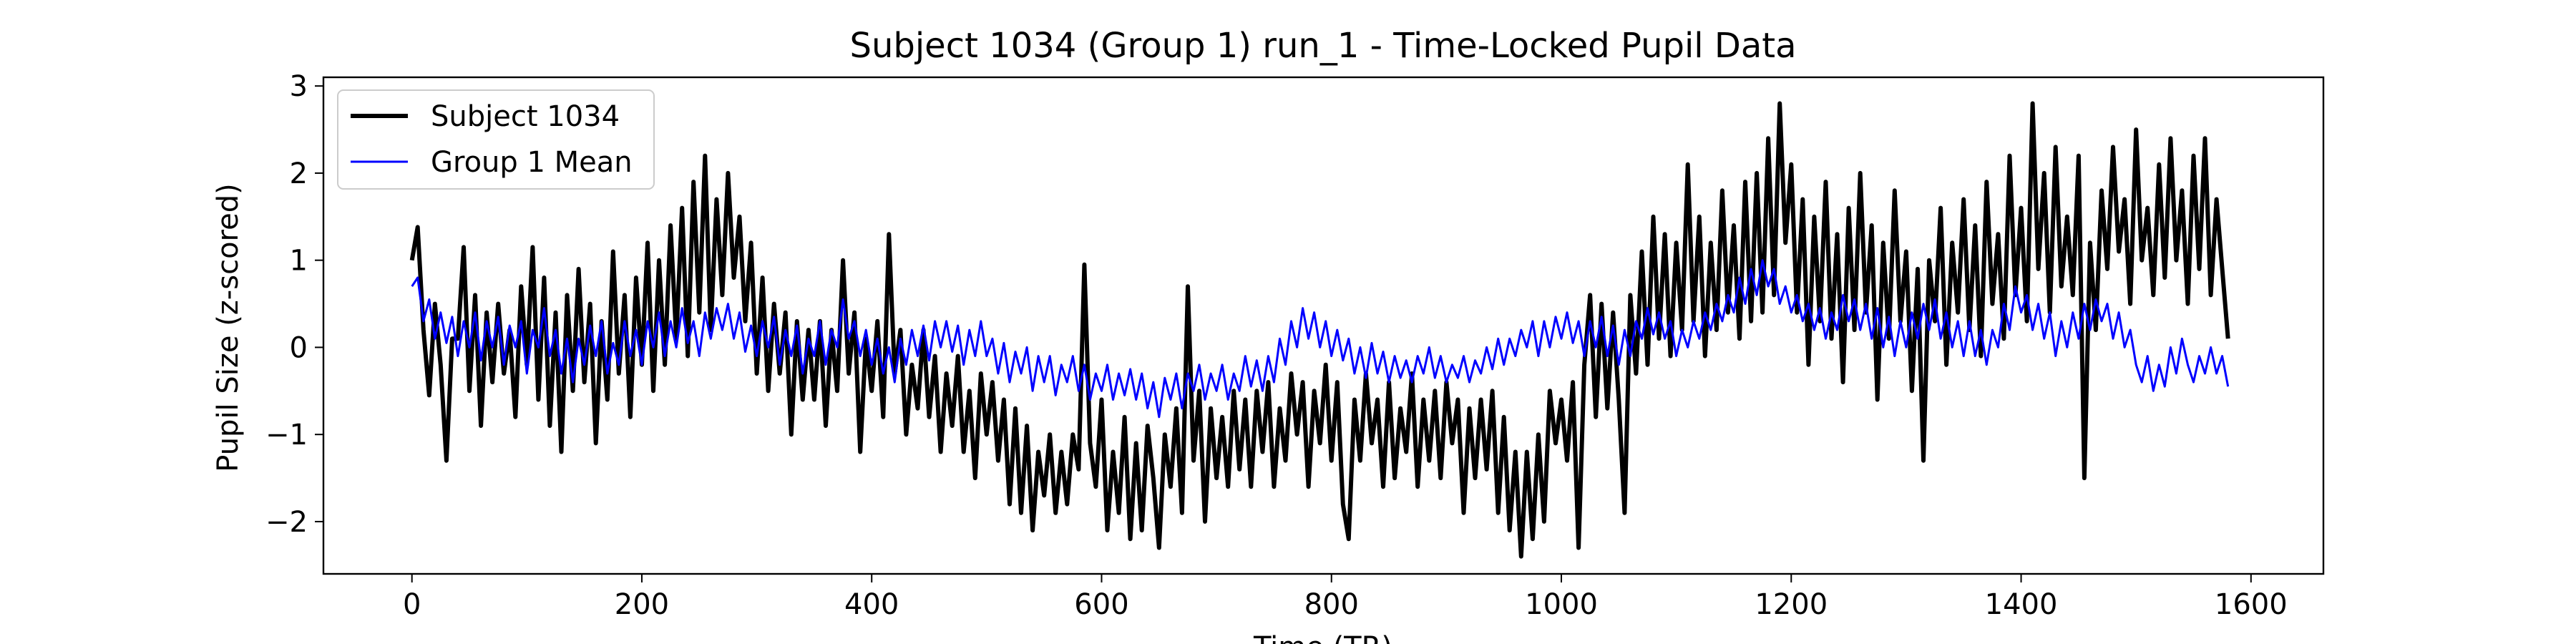 The height and width of the screenshot is (644, 2576). Describe the element at coordinates (286, 435) in the screenshot. I see `y-tick-label: −1` at that location.